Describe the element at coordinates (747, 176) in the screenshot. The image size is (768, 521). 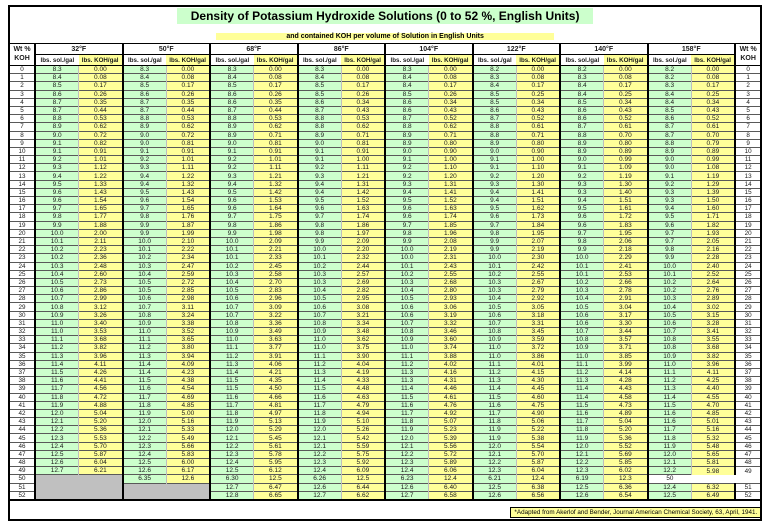
I see `wt-percent-cell: 13` at that location.